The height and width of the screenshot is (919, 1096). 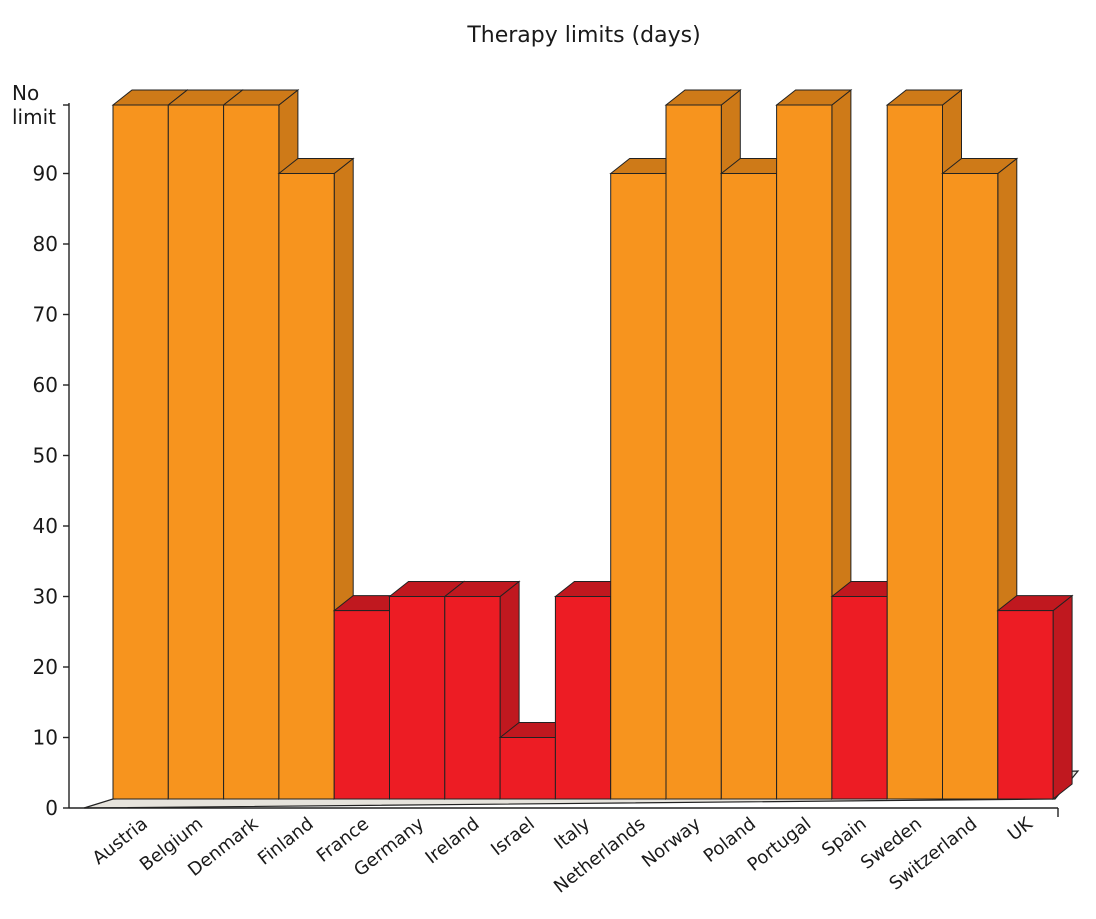 What do you see at coordinates (45, 456) in the screenshot?
I see `y-tick-label: 50` at bounding box center [45, 456].